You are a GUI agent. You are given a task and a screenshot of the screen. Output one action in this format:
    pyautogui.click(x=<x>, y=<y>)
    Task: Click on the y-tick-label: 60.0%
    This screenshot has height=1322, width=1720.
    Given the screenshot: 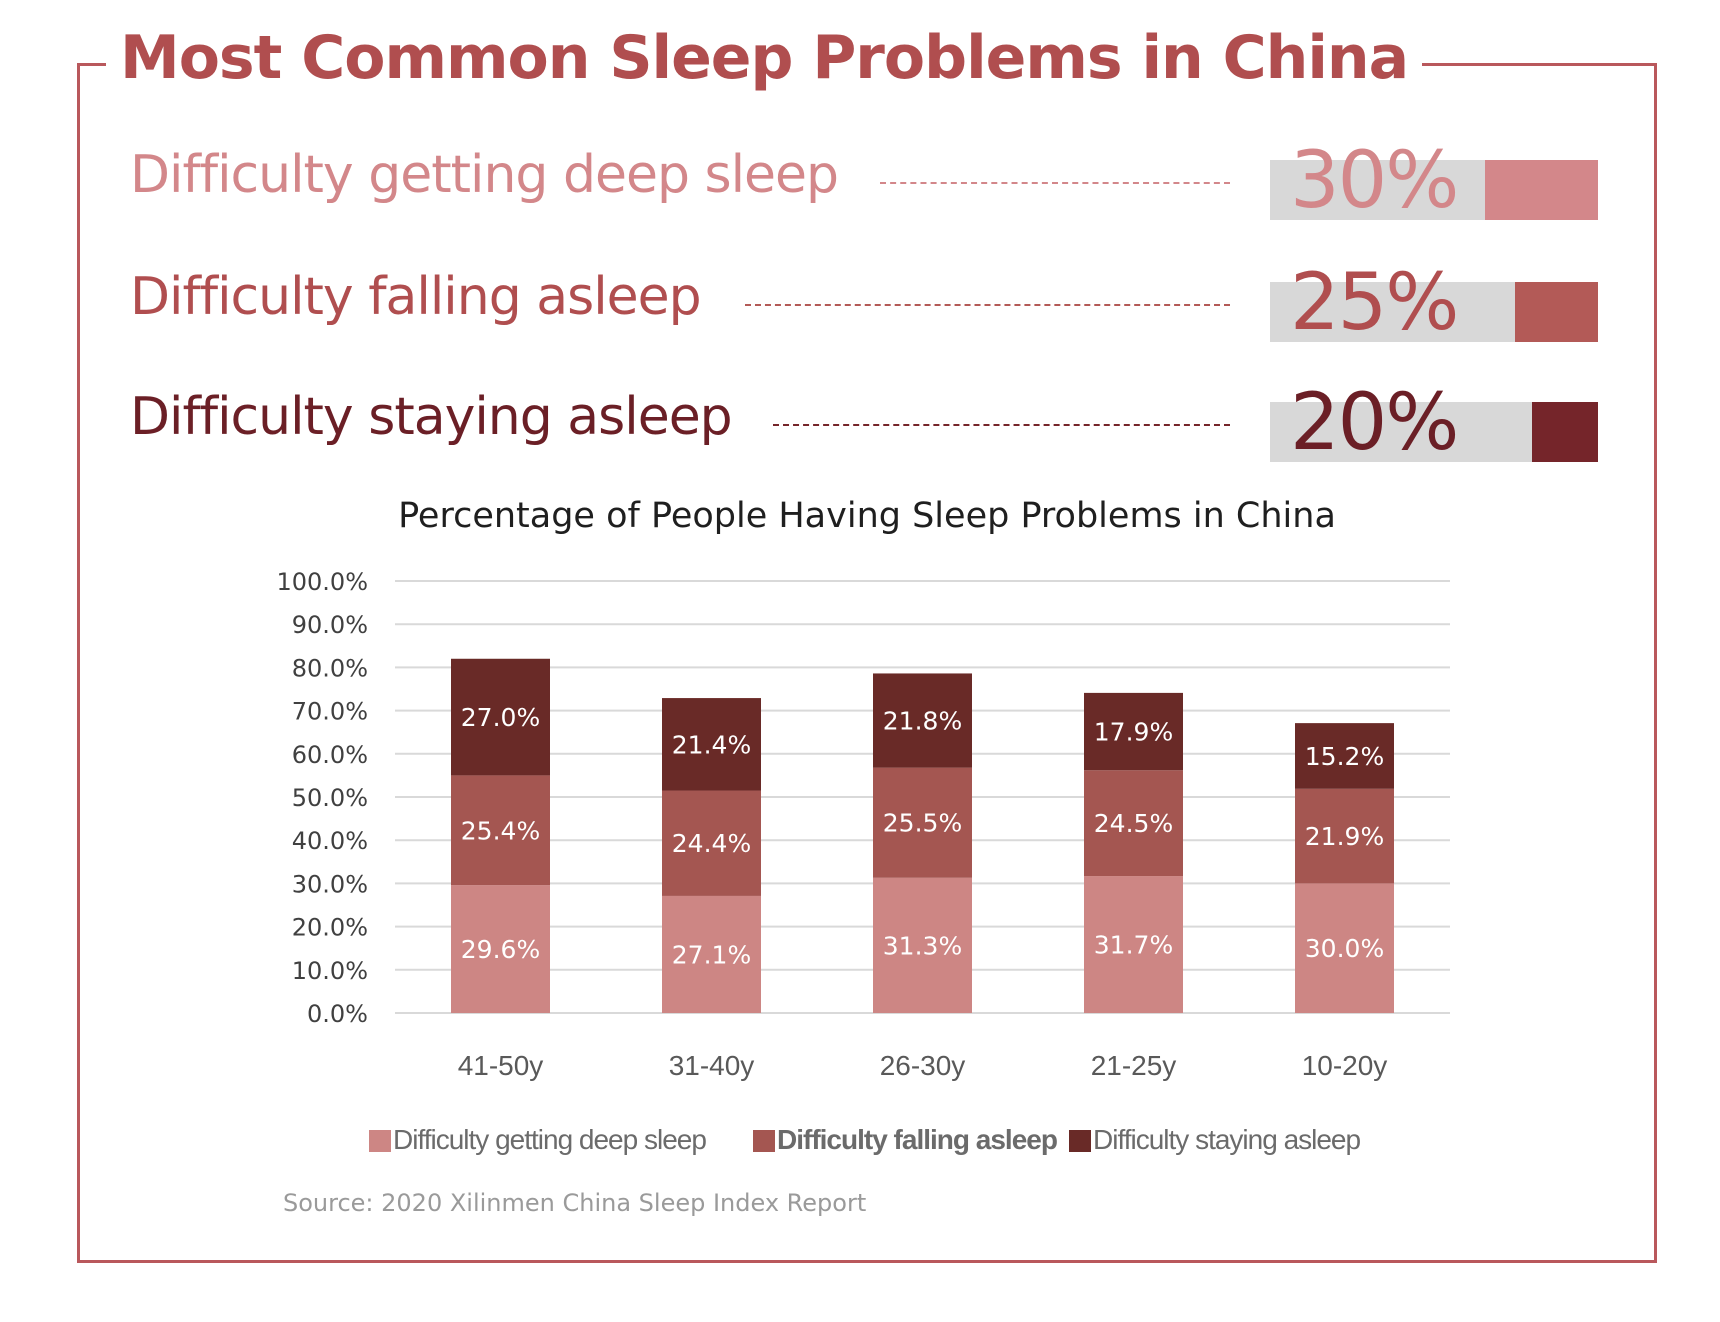 What is the action you would take?
    pyautogui.click(x=330, y=755)
    